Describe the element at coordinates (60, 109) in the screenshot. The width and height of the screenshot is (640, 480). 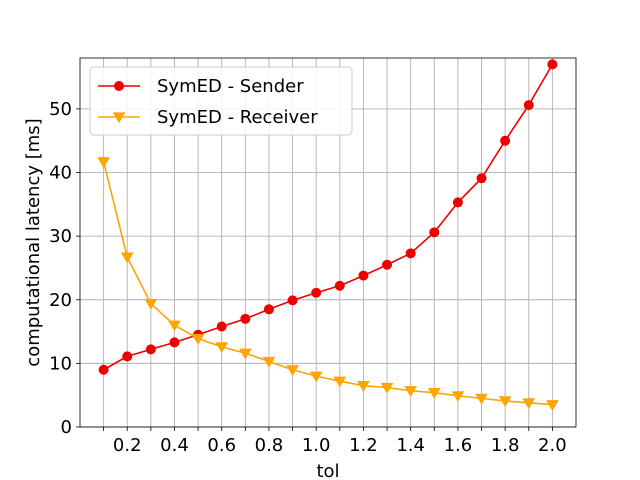
I see `y-tick-label: 50` at that location.